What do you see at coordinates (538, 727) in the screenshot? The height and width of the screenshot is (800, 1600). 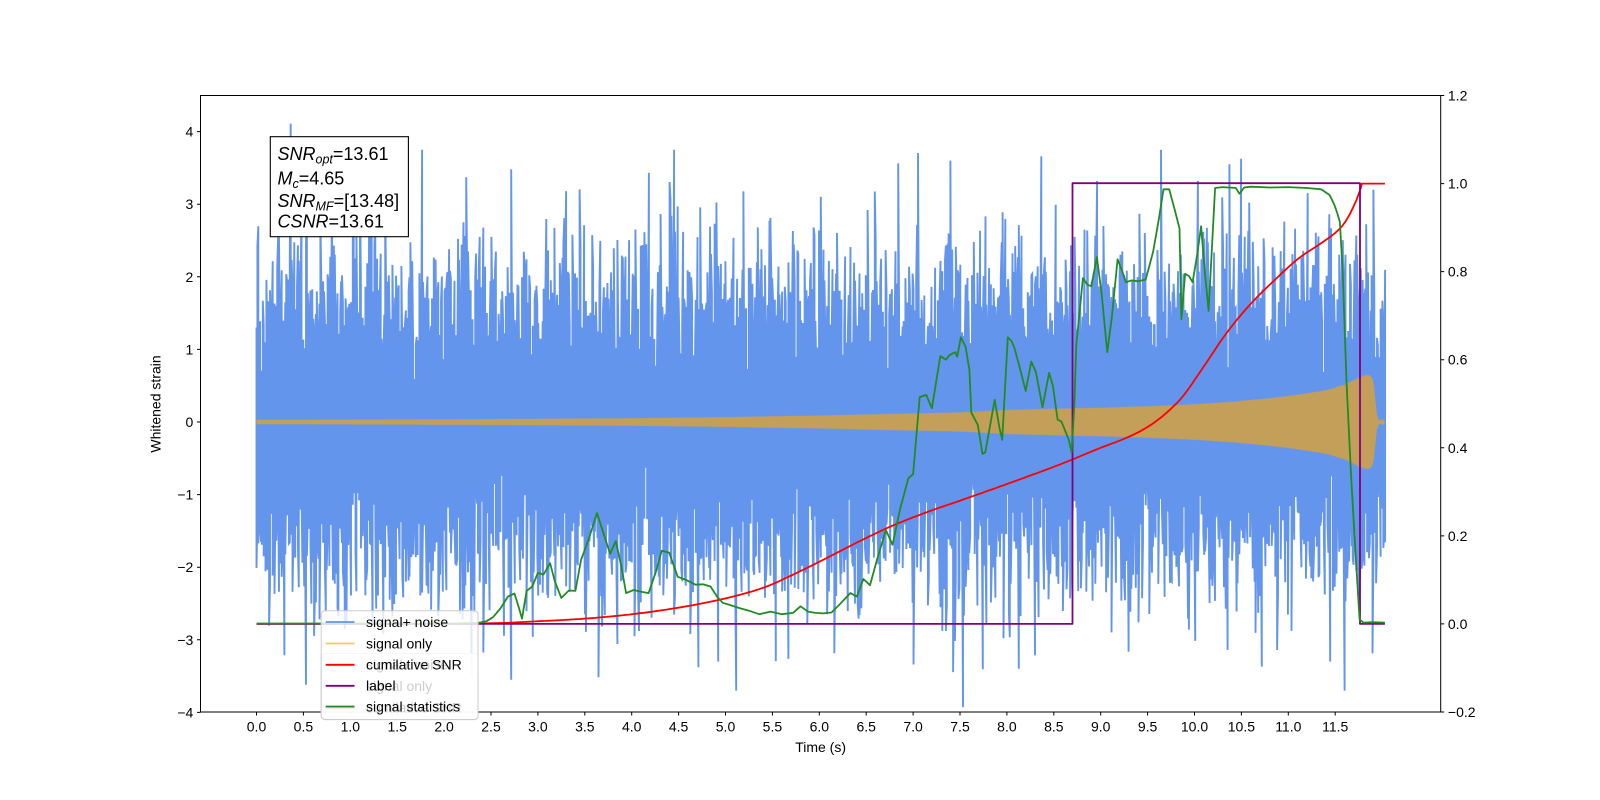 I see `svg-text: 3.0` at bounding box center [538, 727].